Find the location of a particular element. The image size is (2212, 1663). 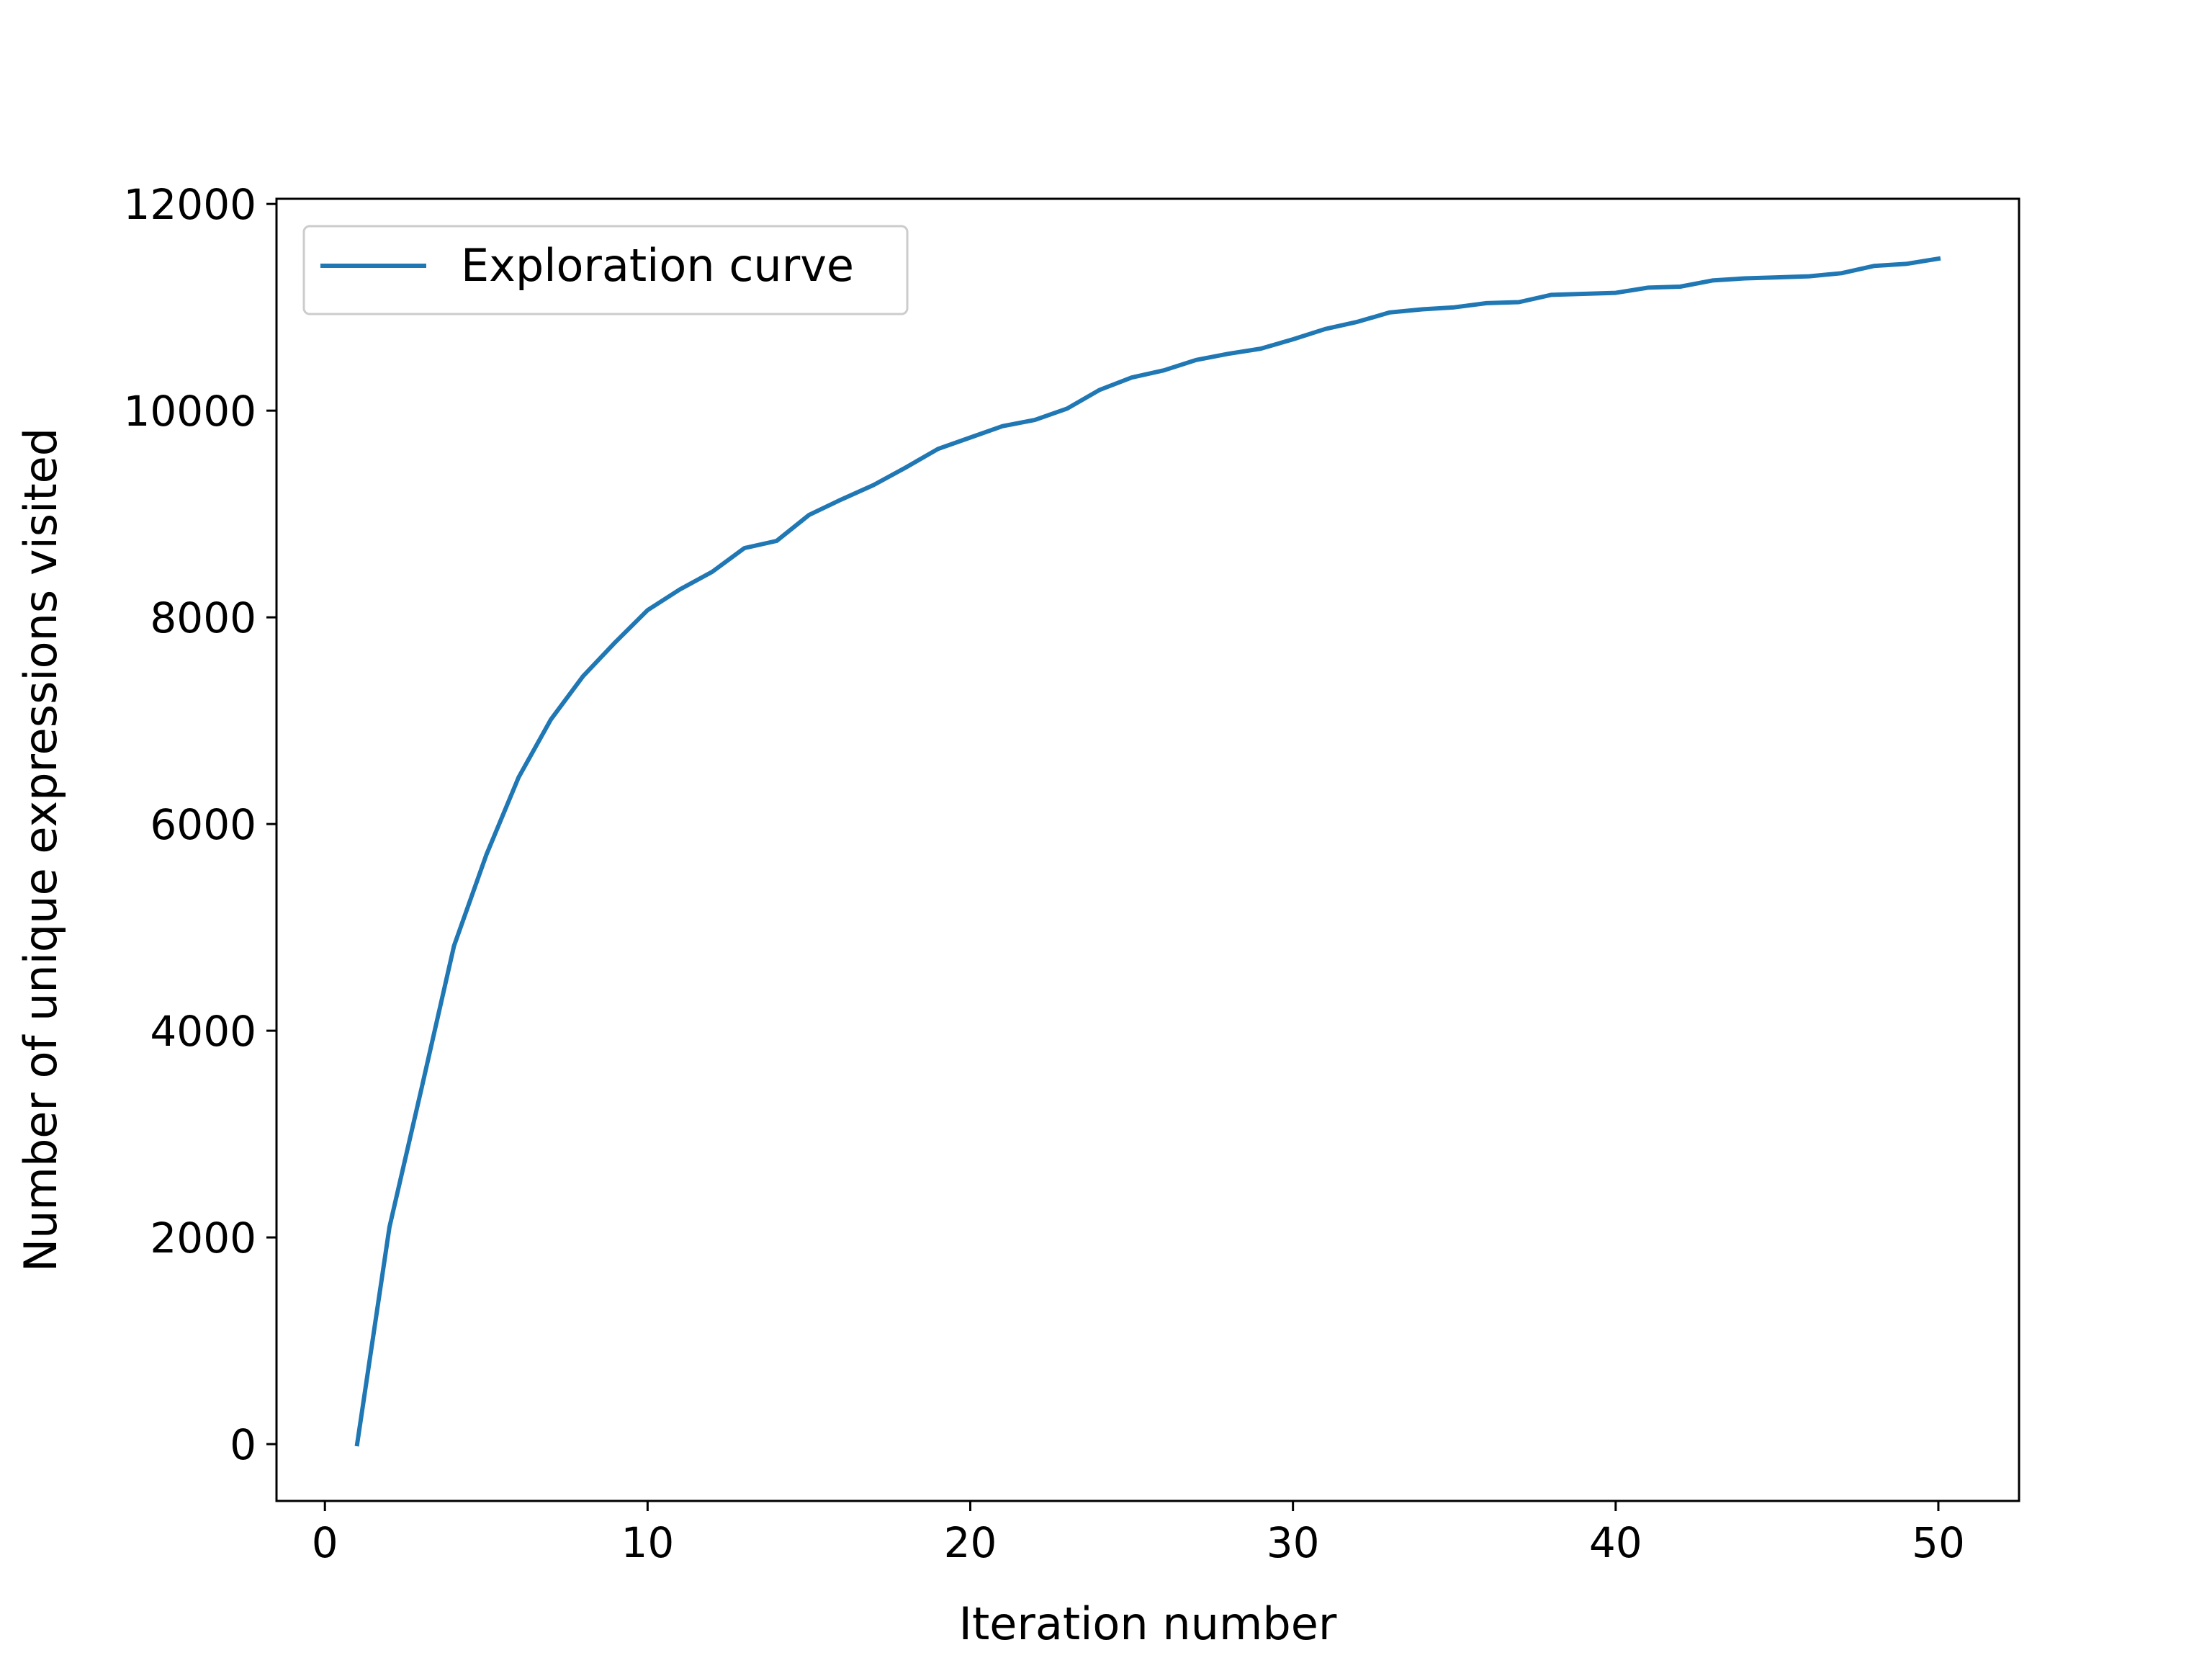

x-tick-label: 0 is located at coordinates (325, 1542).